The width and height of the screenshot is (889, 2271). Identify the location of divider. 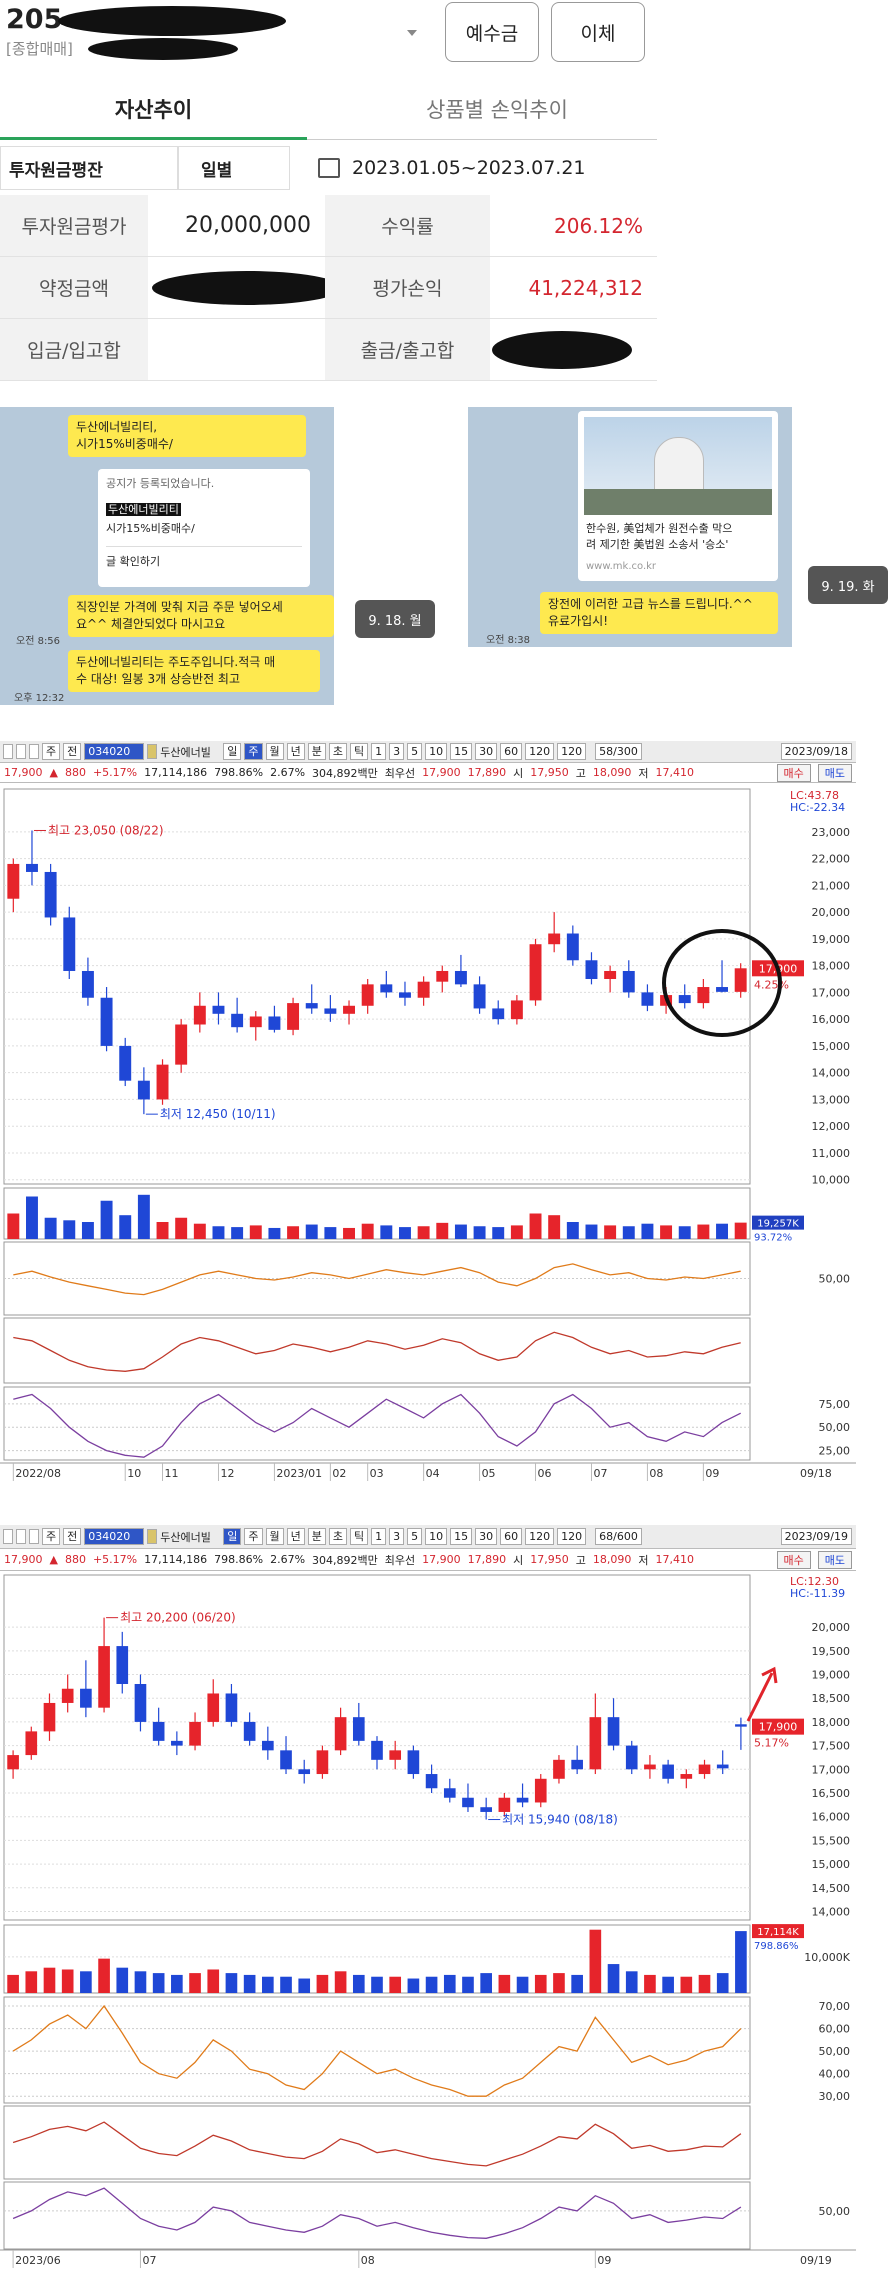
(482, 139).